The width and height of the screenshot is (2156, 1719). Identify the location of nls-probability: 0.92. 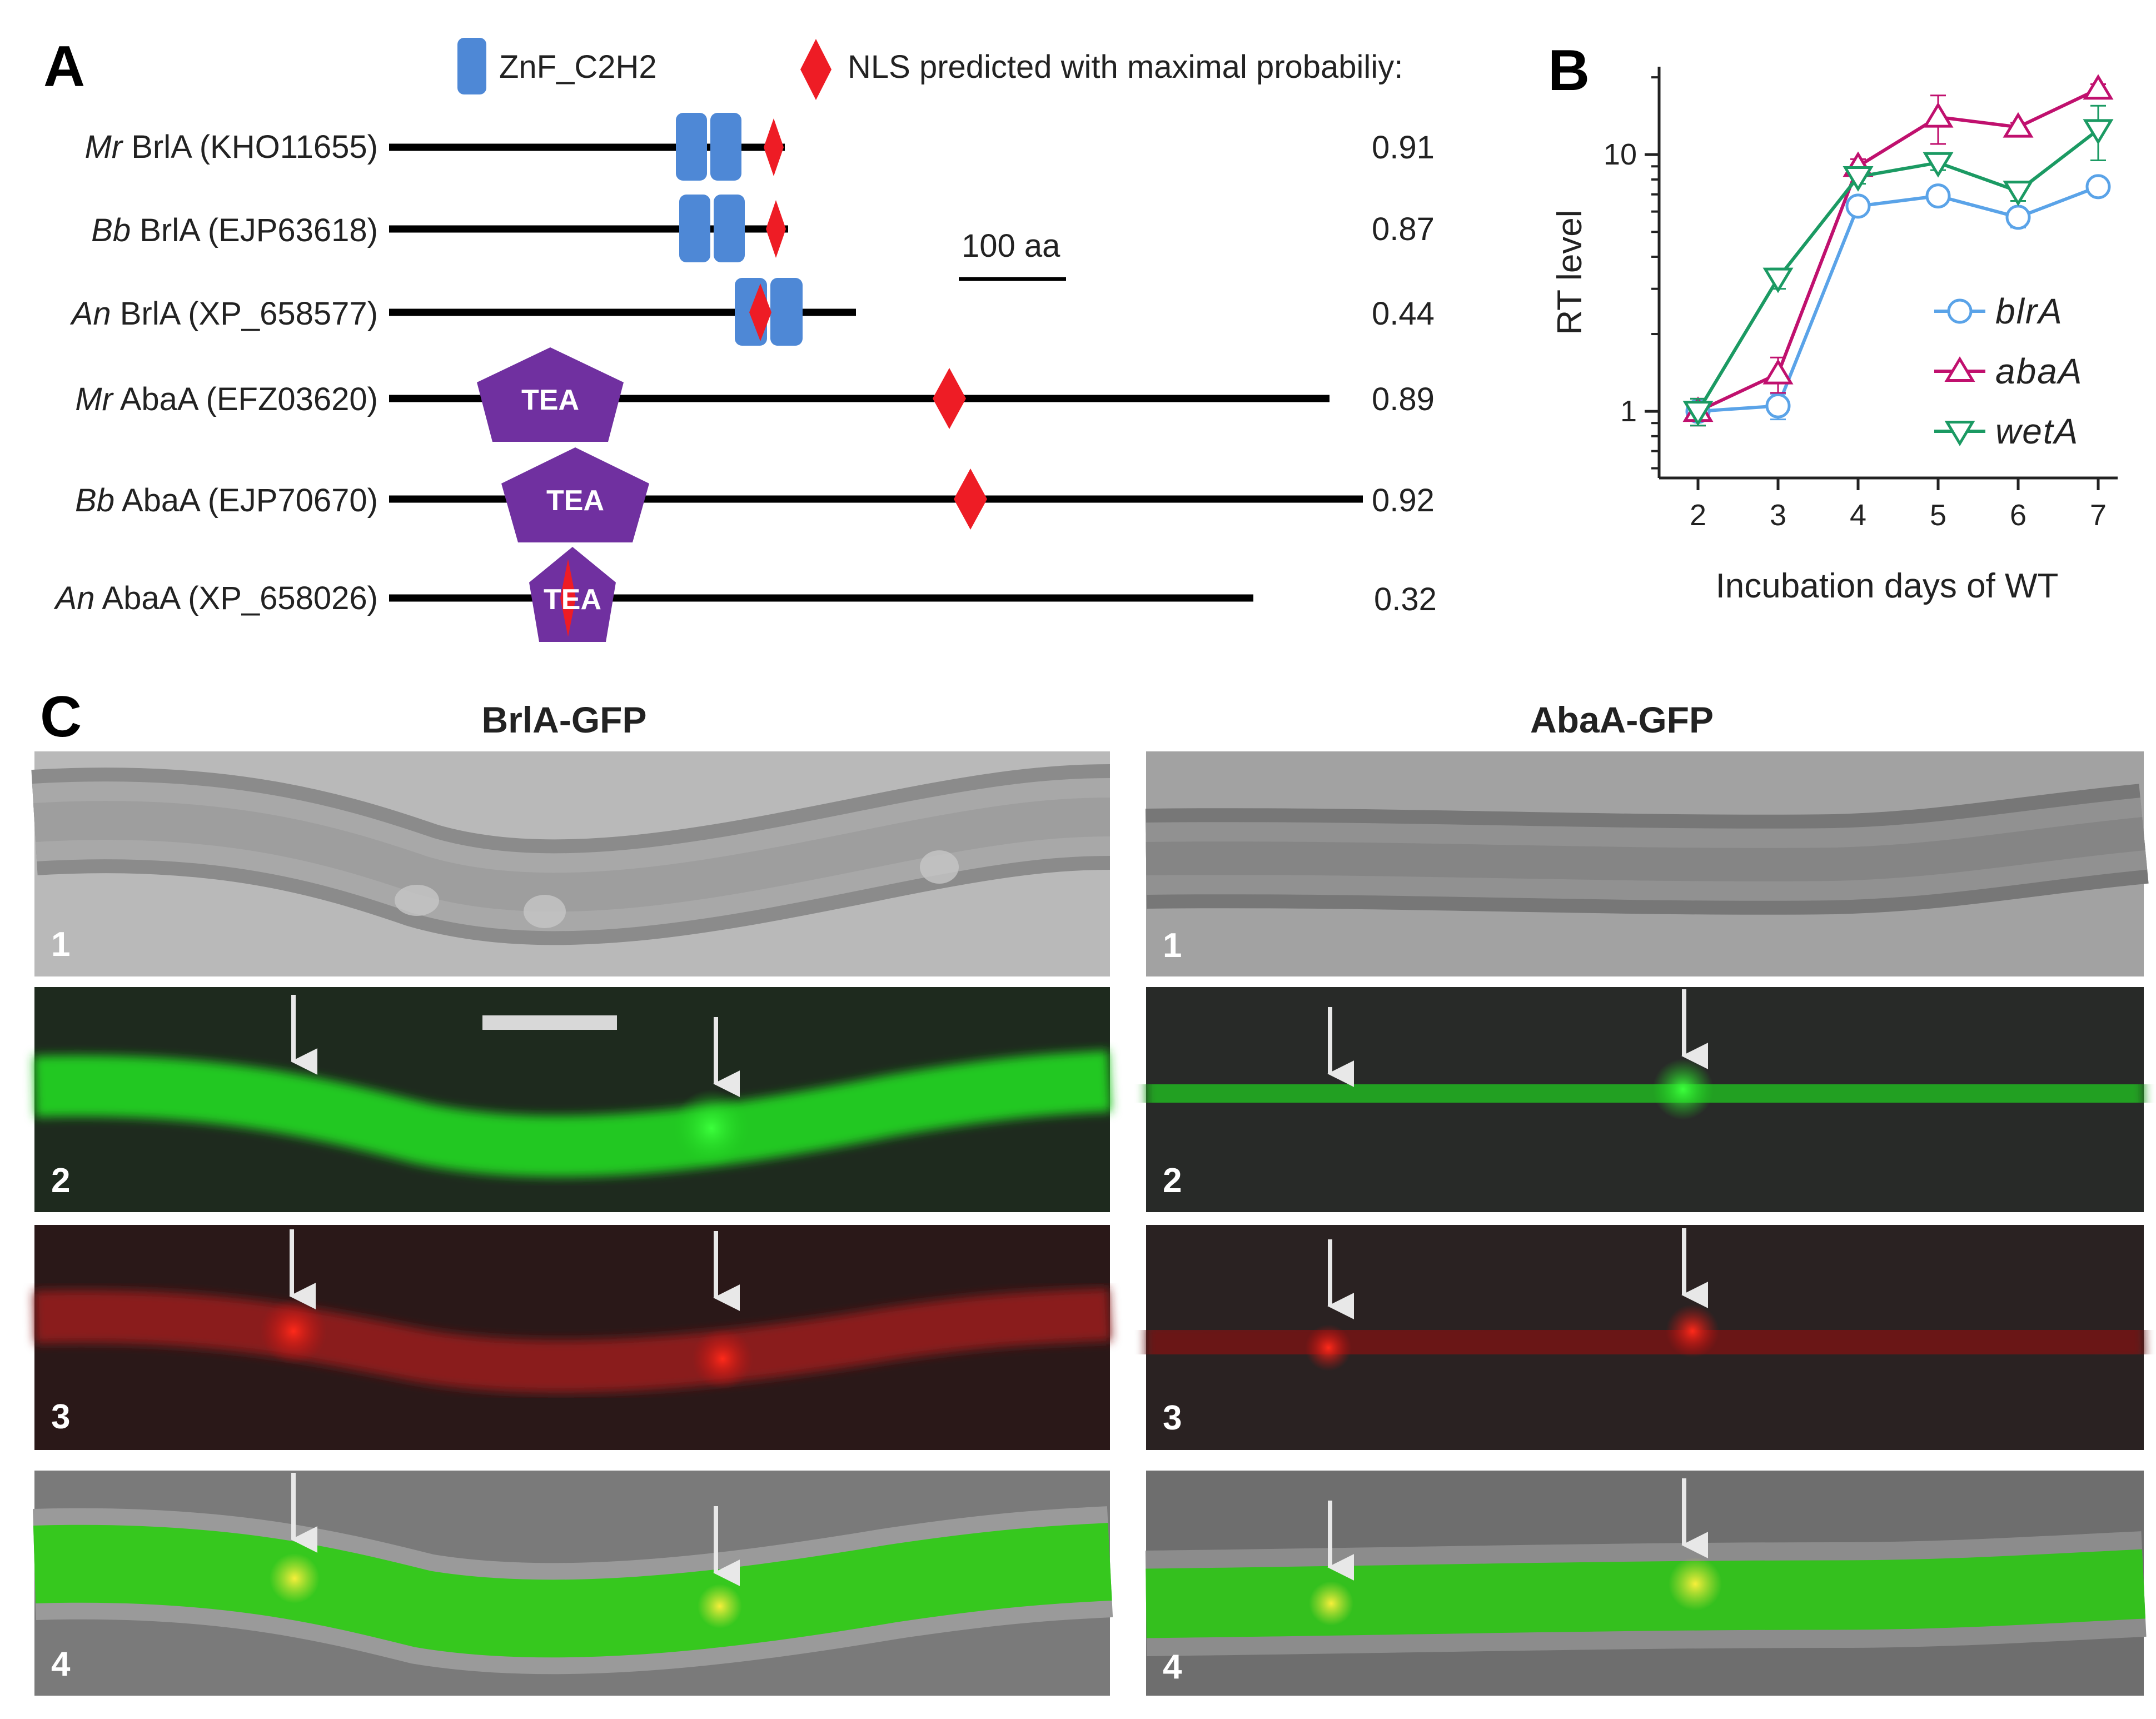
(1403, 500).